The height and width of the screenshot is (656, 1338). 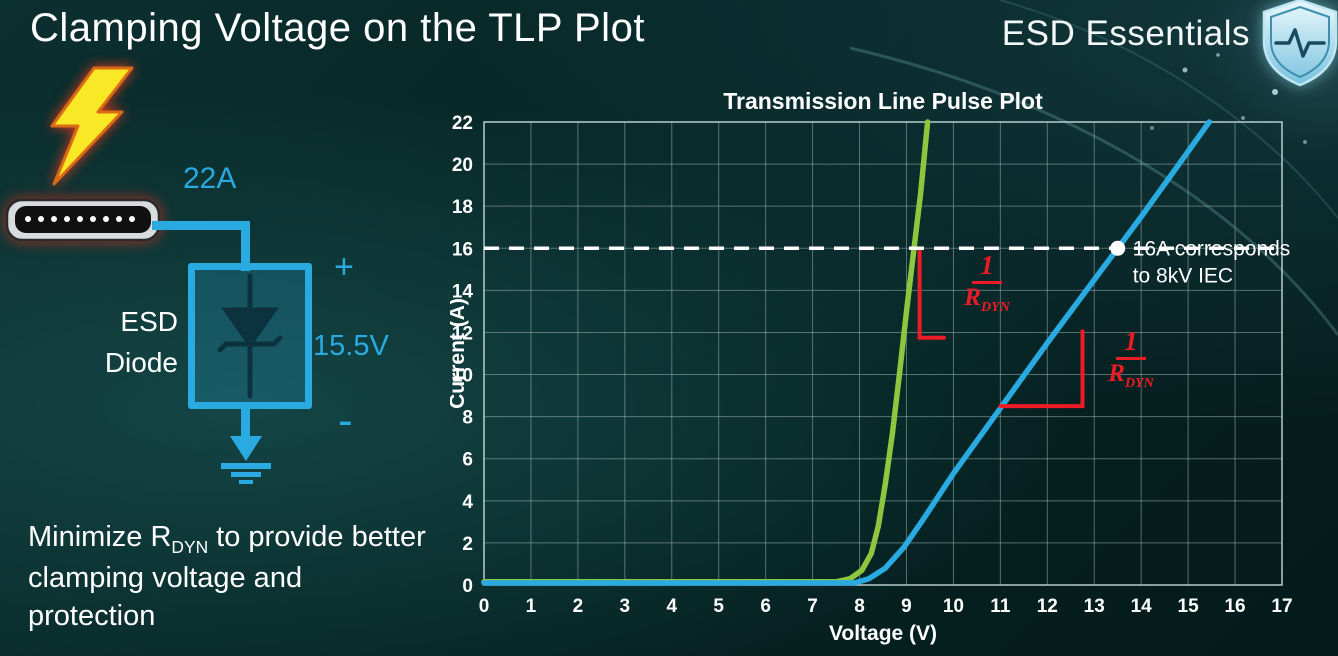 I want to click on x-tick-label: 9, so click(x=906, y=606).